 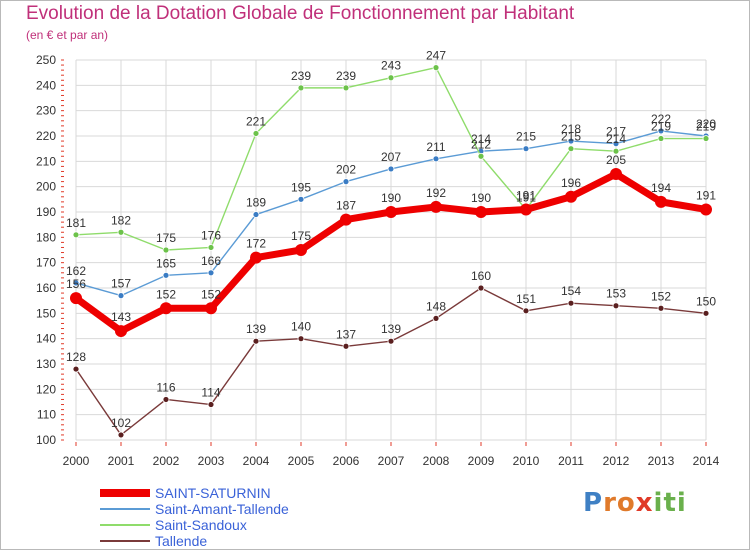 I want to click on data-label: 154, so click(x=571, y=291).